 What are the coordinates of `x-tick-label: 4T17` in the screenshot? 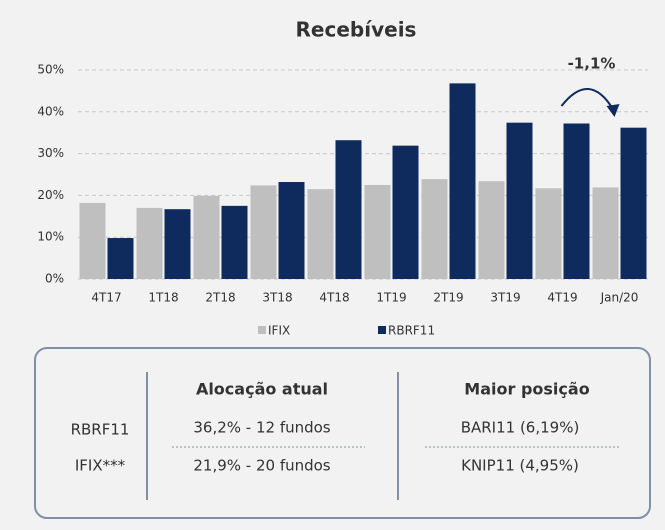 It's located at (106, 298).